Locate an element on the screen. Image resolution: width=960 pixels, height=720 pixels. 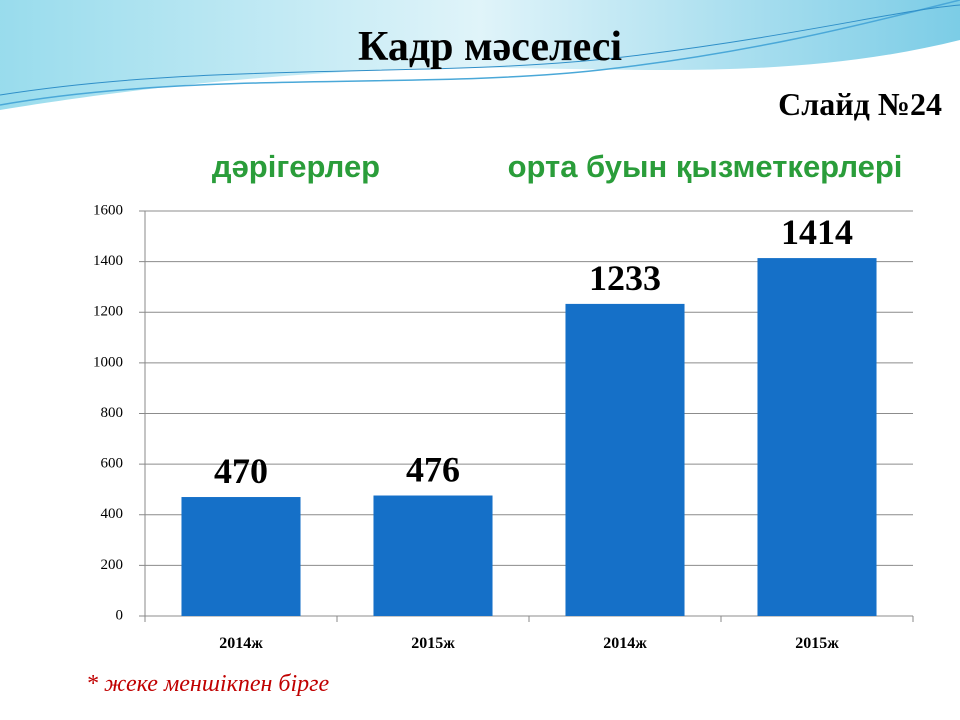
y-tick-label: 1600 is located at coordinates (108, 210).